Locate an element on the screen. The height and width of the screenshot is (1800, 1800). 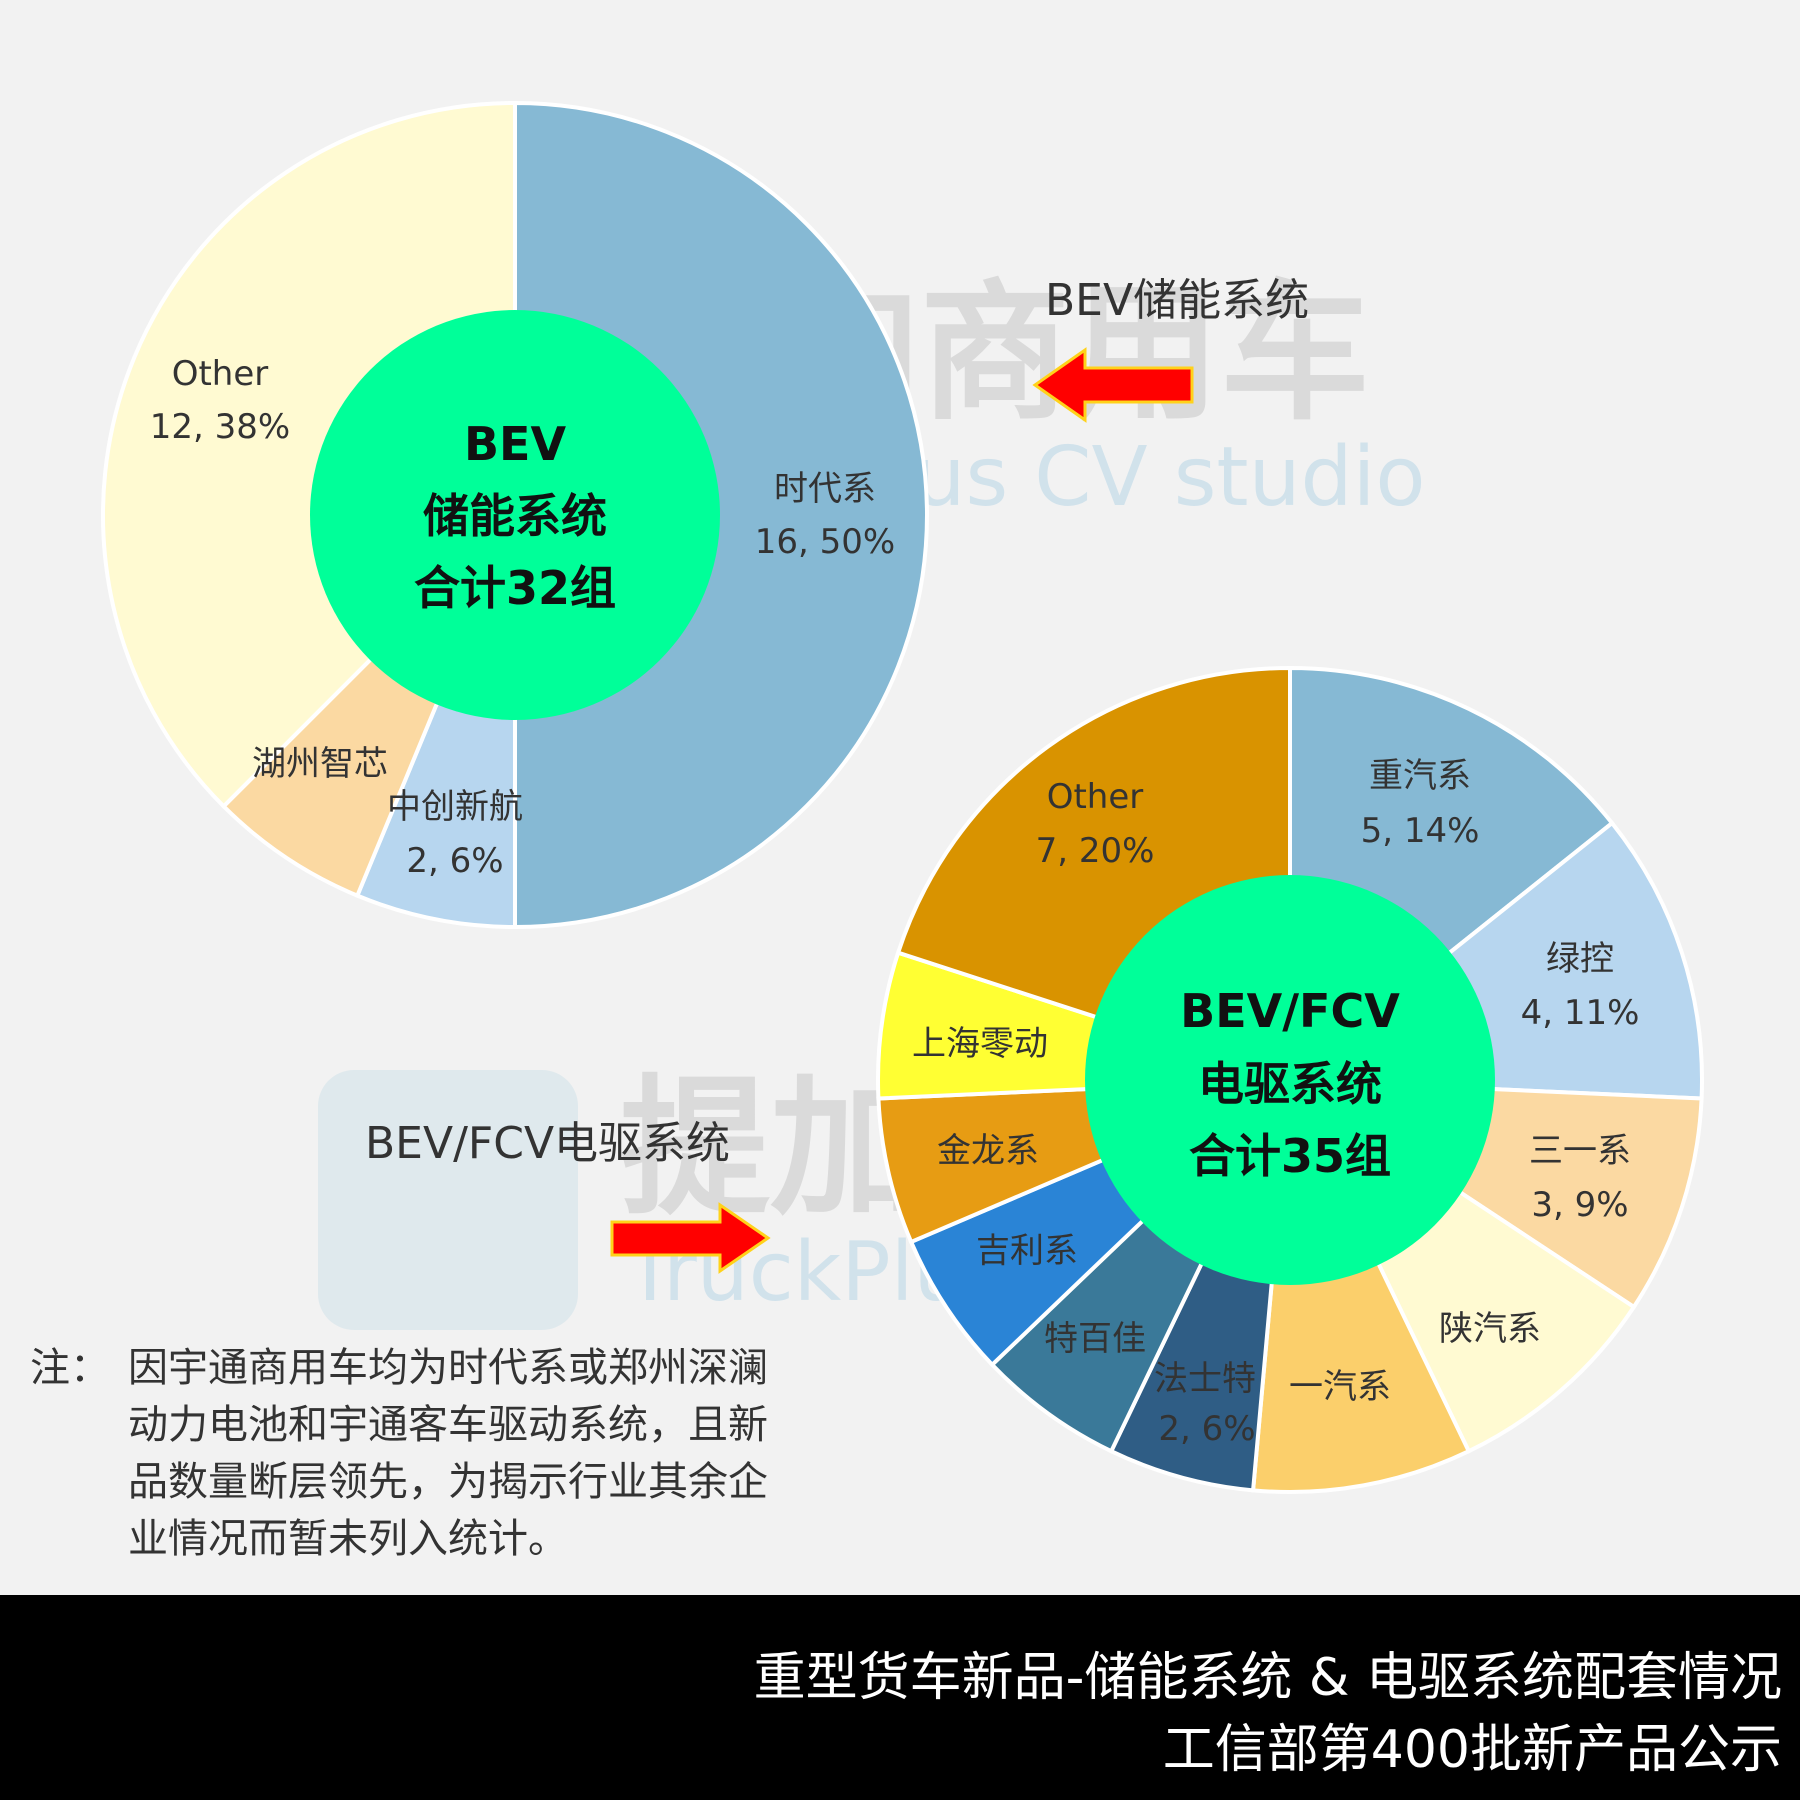
footer-title: 重型货车新品-储能系统 & 电驱系统配套情况 is located at coordinates (1267, 1678).